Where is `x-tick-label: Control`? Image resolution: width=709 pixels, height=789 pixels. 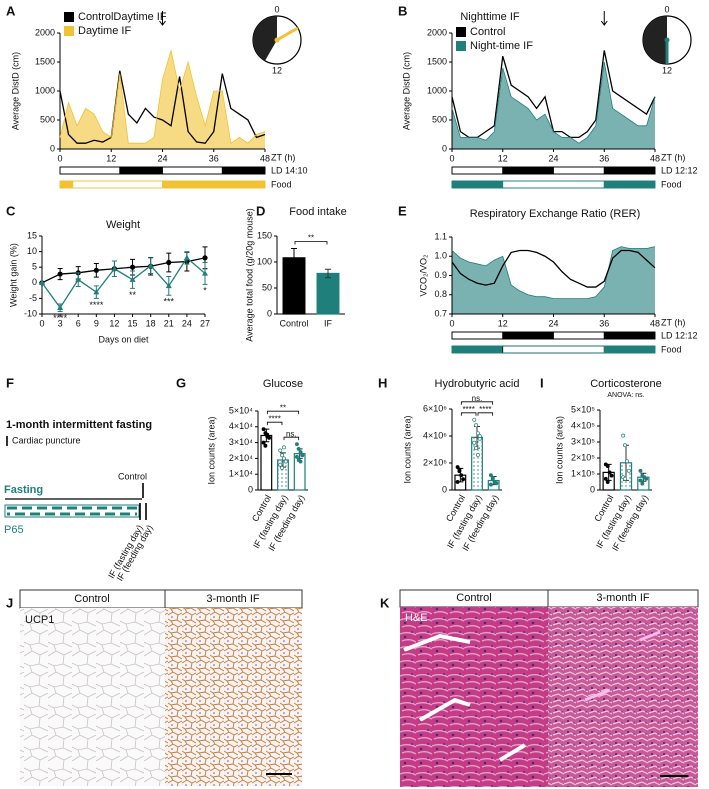 x-tick-label: Control is located at coordinates (293, 323).